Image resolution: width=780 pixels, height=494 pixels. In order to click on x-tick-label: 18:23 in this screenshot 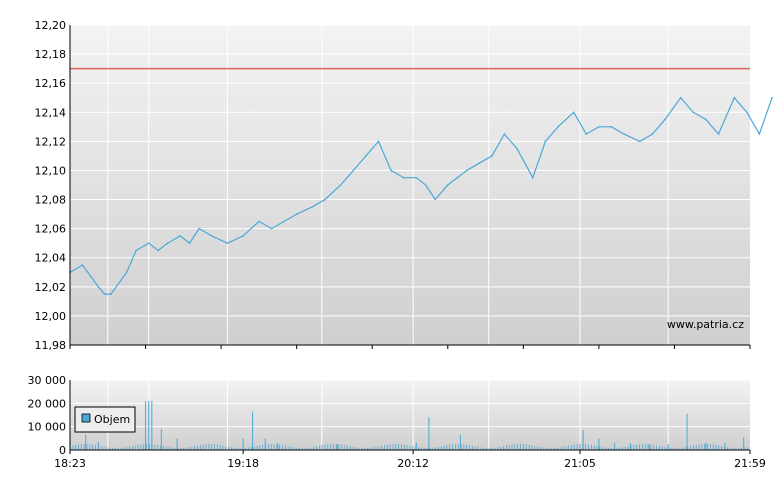, I will do `click(70, 463)`.